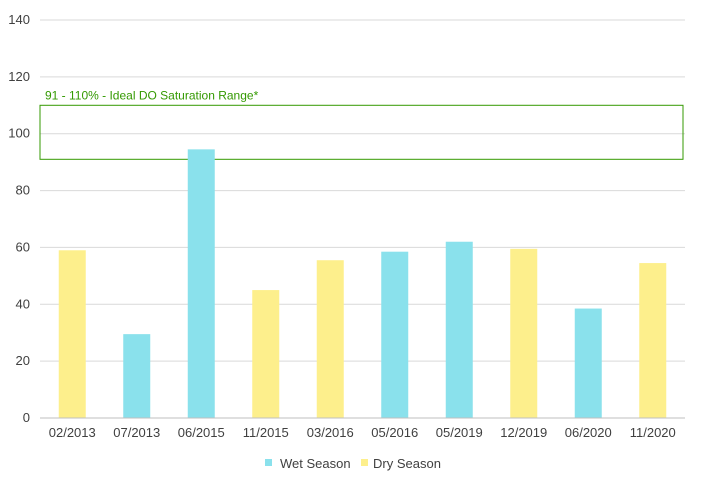 This screenshot has height=503, width=702. I want to click on reference-band: 91 - 110% - Ideal DO Saturation Range*, so click(361, 124).